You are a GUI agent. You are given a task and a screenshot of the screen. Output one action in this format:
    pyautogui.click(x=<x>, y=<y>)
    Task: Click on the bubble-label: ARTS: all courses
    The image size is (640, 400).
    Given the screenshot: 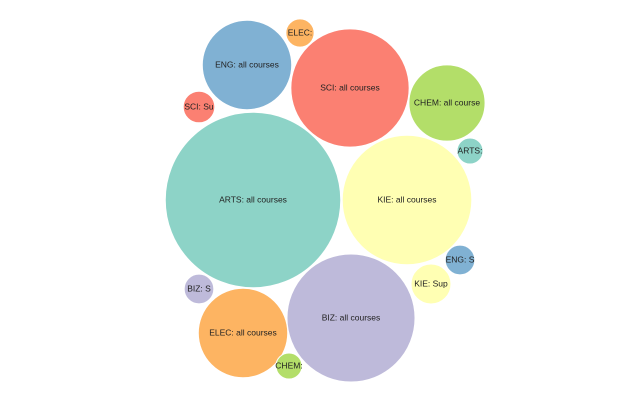 What is the action you would take?
    pyautogui.click(x=253, y=199)
    